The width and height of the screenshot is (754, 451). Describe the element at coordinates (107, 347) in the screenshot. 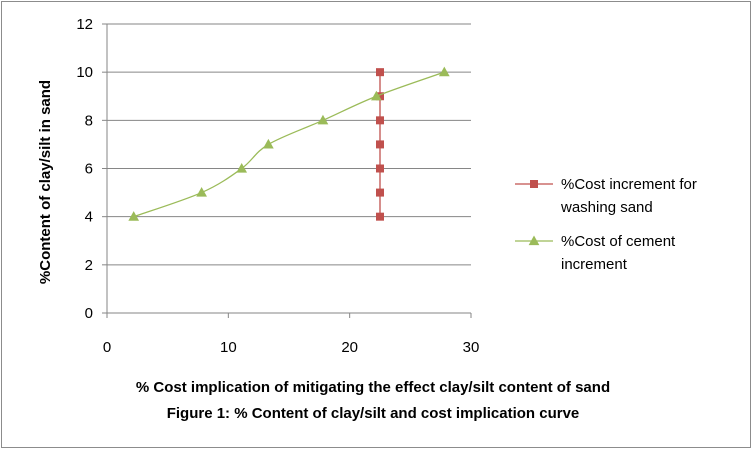

I see `x-tick-label: 0` at that location.